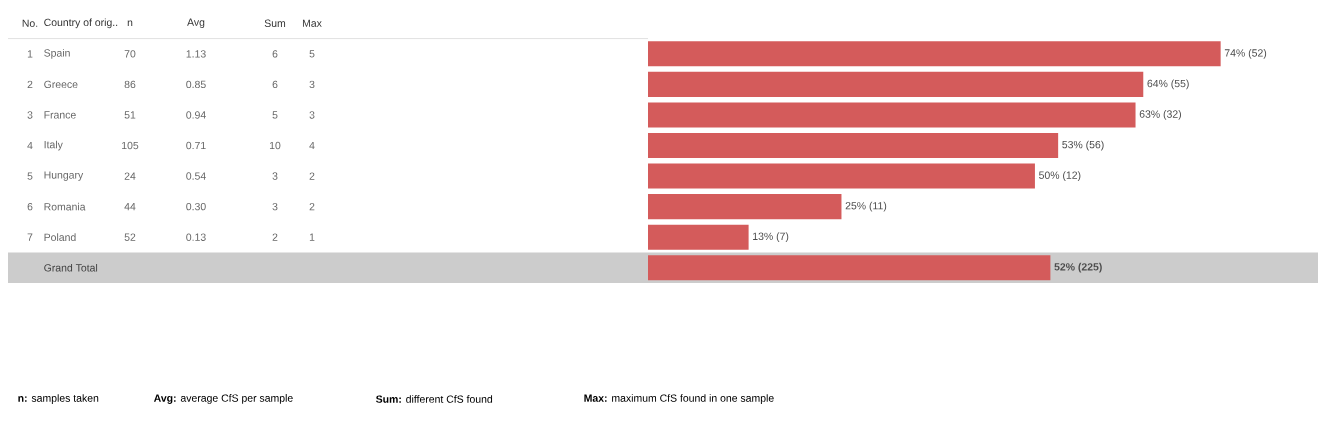 The width and height of the screenshot is (1322, 423). What do you see at coordinates (130, 207) in the screenshot?
I see `text: 44` at bounding box center [130, 207].